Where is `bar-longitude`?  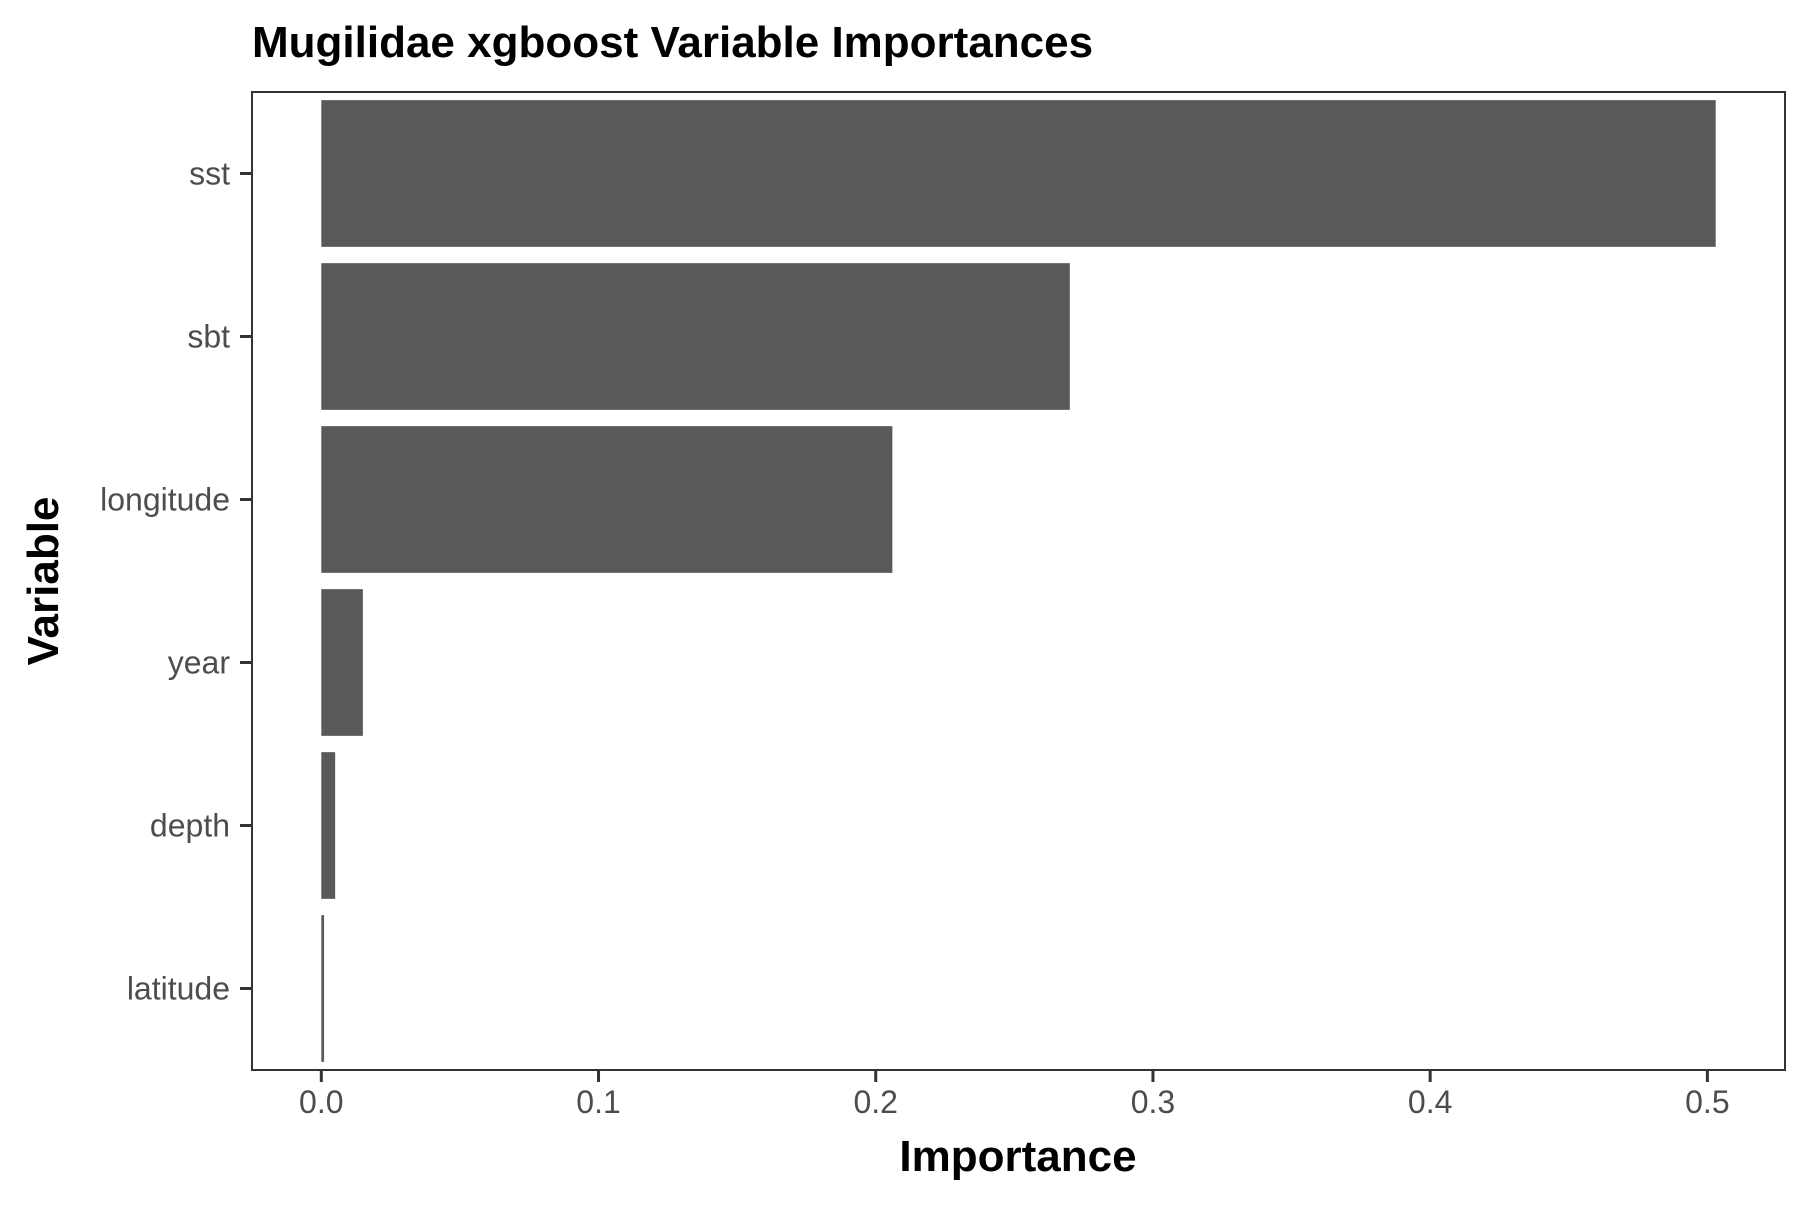 bar-longitude is located at coordinates (607, 499).